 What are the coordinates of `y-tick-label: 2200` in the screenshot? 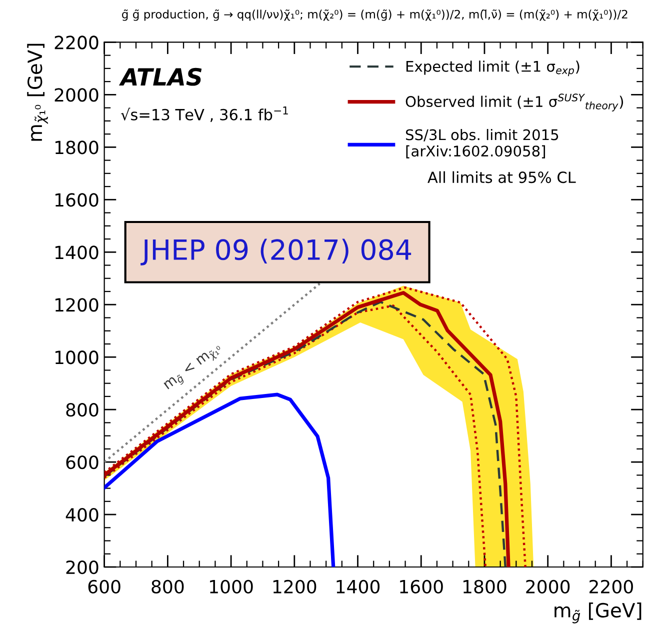 It's located at (76, 43).